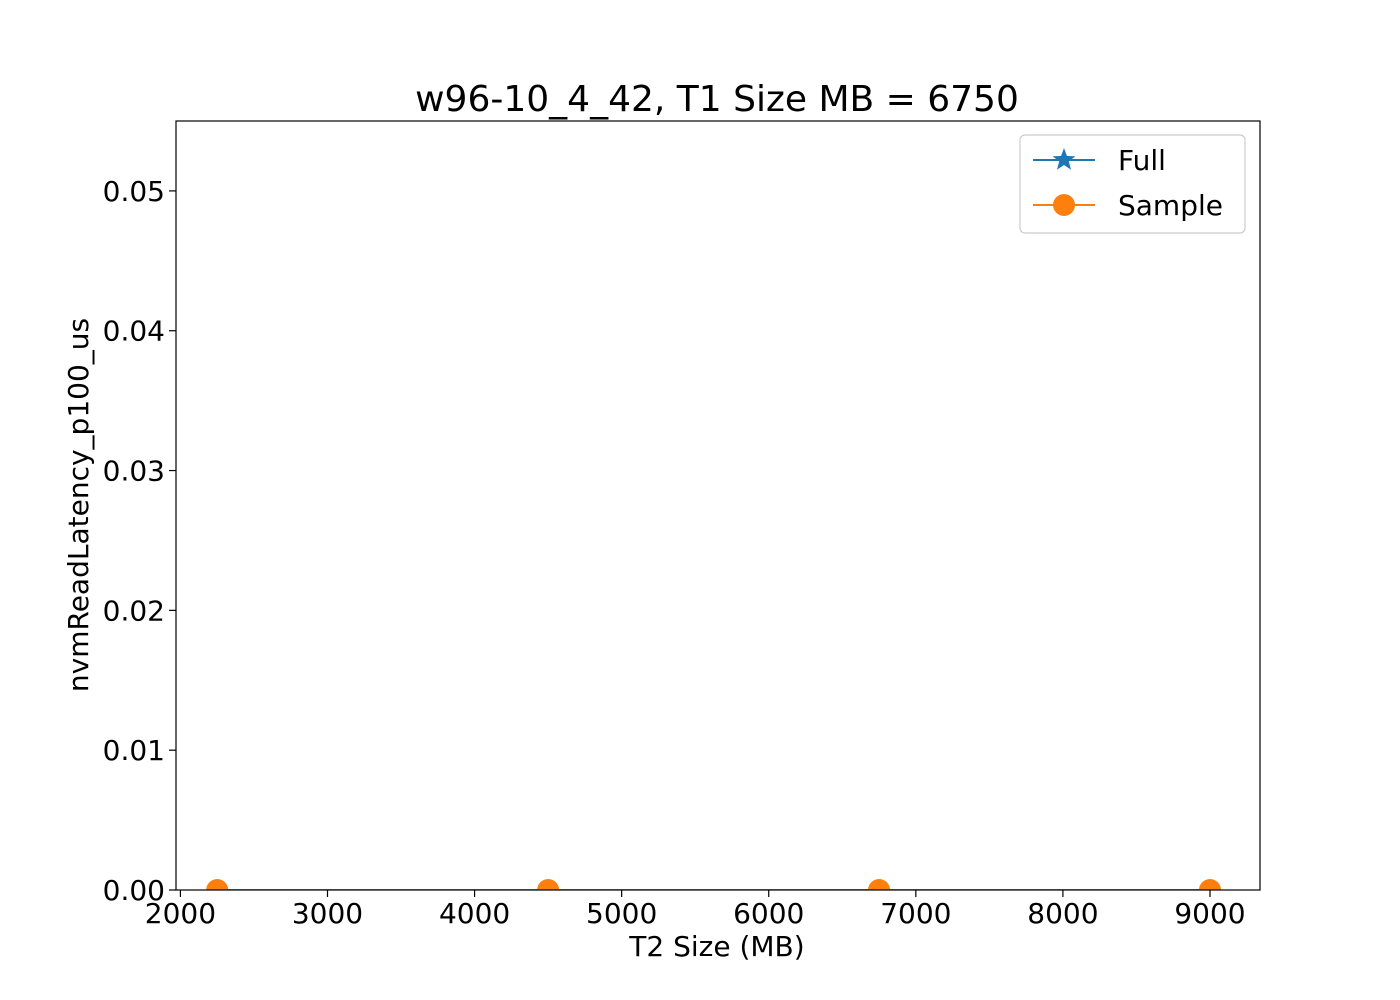 This screenshot has height=1000, width=1400. Describe the element at coordinates (134, 331) in the screenshot. I see `y-tick-label: 0.04` at that location.